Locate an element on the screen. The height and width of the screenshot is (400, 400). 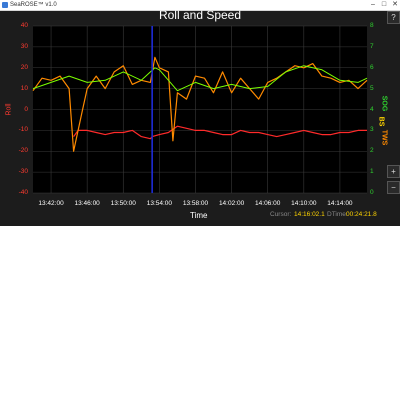
dtime-value: 00:24:21.8 is located at coordinates (361, 214).